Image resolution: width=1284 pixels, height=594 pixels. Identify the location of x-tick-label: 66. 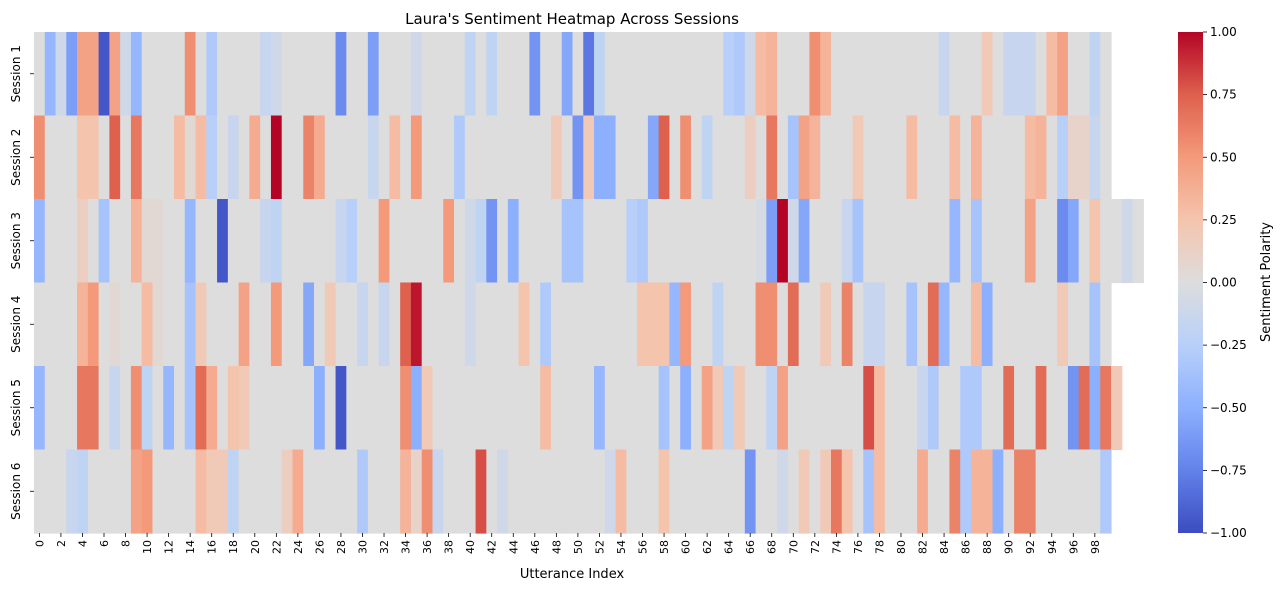
(750, 547).